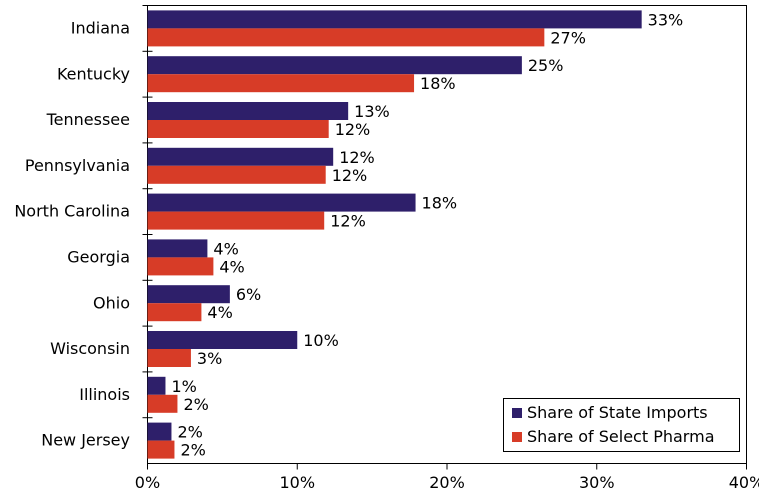 The image size is (759, 495). What do you see at coordinates (248, 111) in the screenshot?
I see `bar-tennessee-share-of-state-imports` at bounding box center [248, 111].